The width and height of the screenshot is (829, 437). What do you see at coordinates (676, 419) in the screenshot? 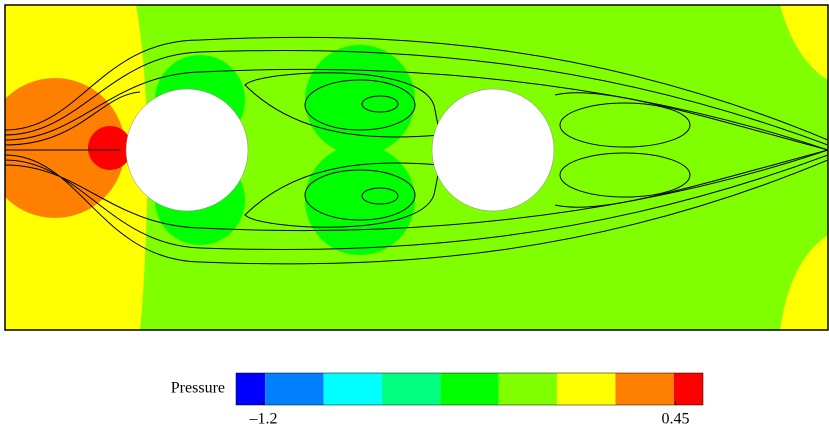
I see `colorbar-tick-label: 0.45` at bounding box center [676, 419].